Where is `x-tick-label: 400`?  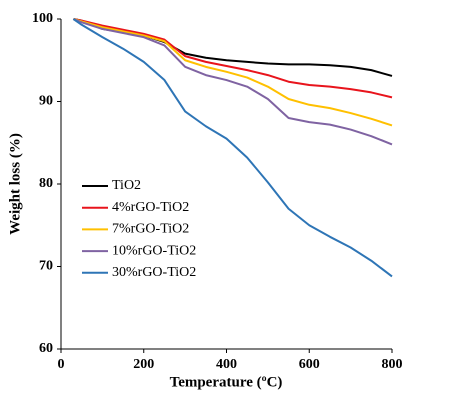 x-tick-label: 400 is located at coordinates (226, 364).